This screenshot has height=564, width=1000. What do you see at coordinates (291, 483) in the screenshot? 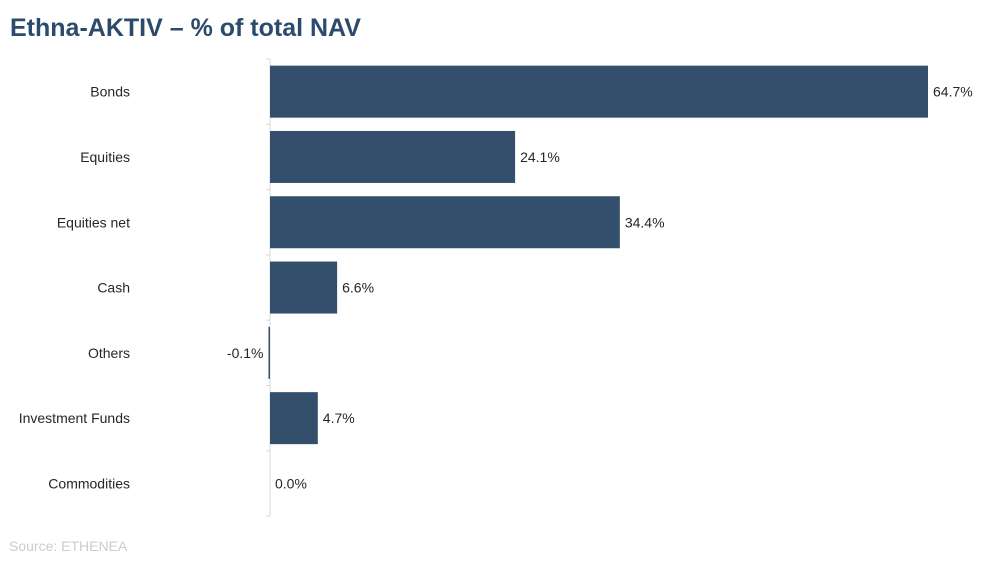
I see `data-label: 0.0%` at bounding box center [291, 483].